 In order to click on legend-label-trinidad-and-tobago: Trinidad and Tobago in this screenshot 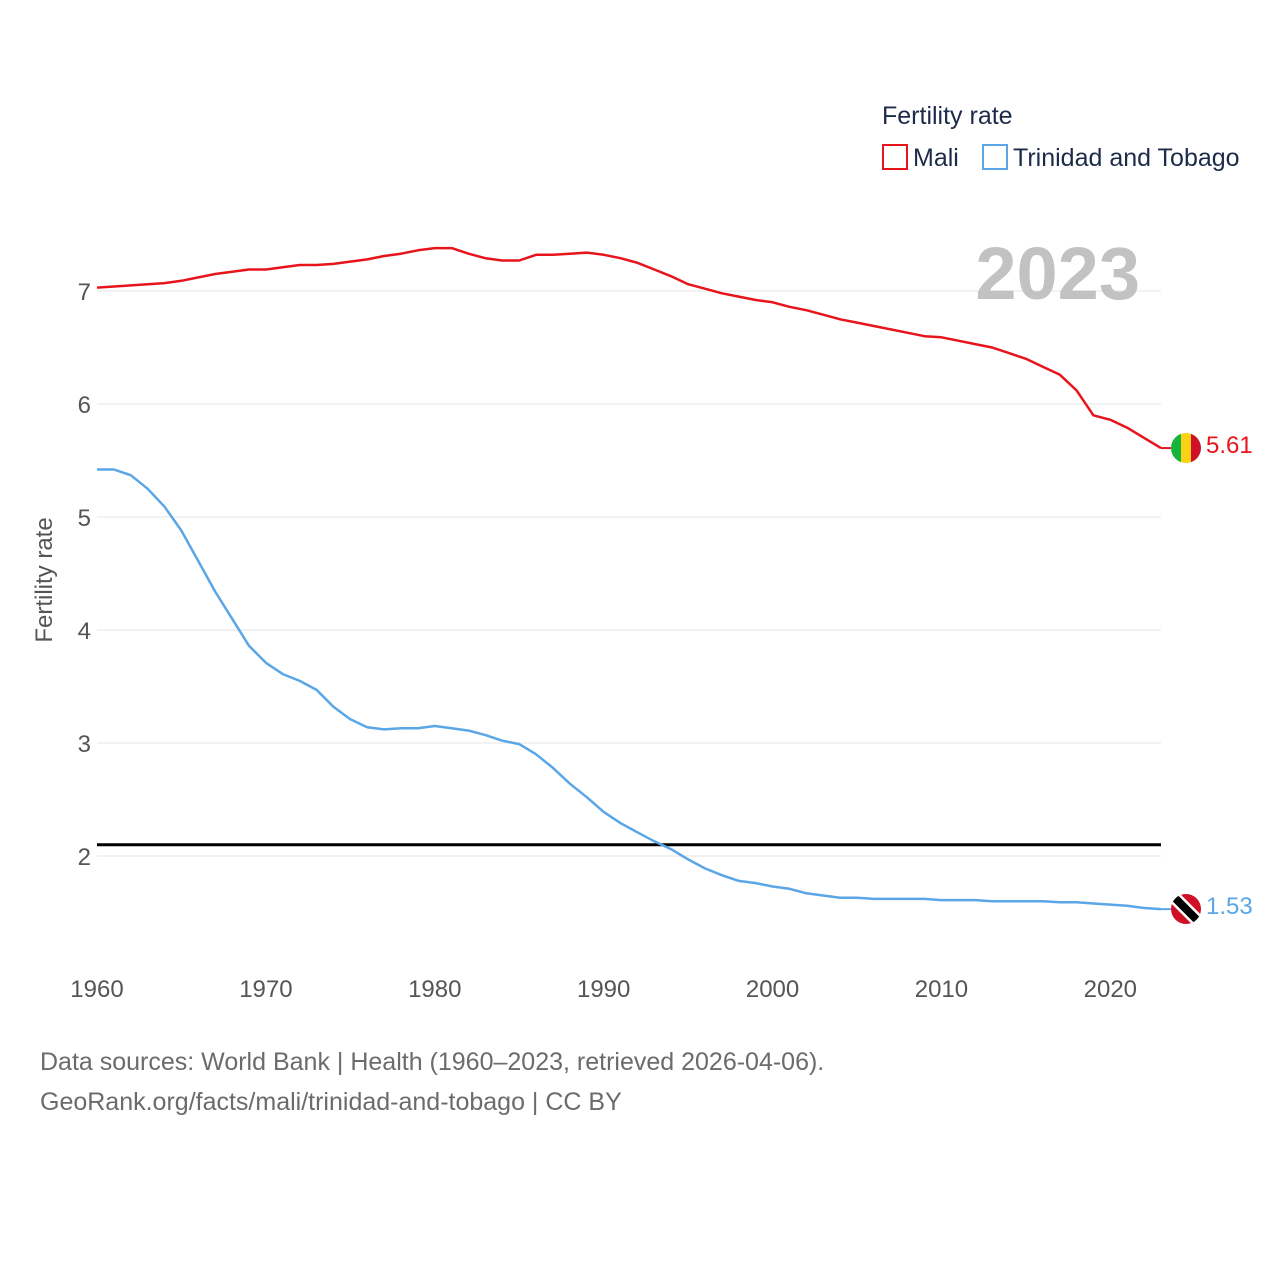, I will do `click(1126, 158)`.